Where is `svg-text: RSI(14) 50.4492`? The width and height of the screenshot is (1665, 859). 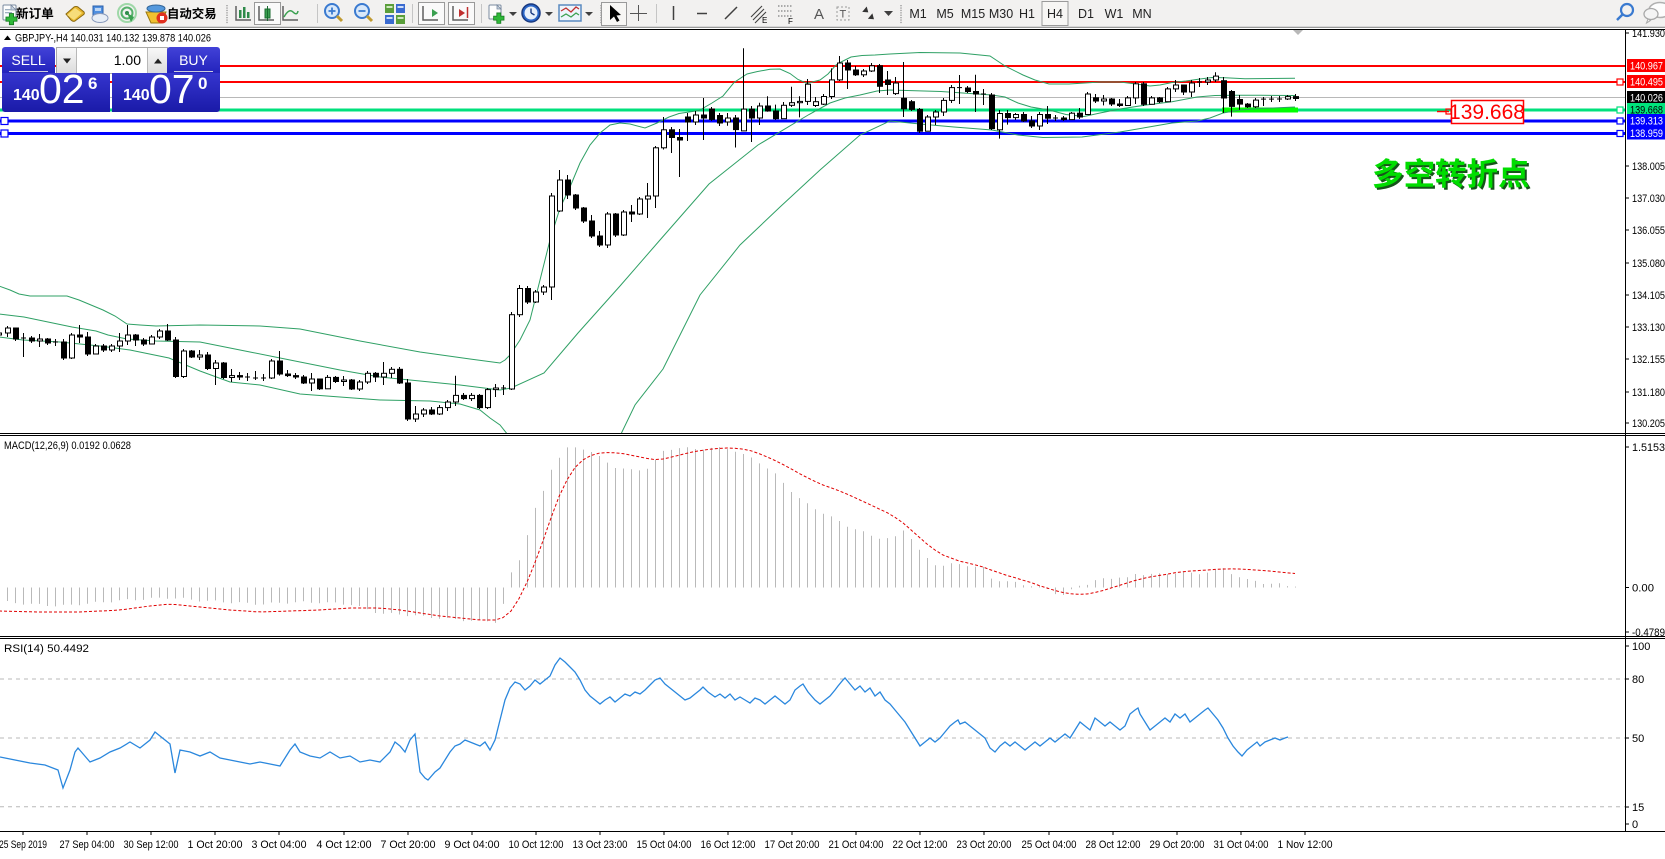 svg-text: RSI(14) 50.4492 is located at coordinates (46, 649).